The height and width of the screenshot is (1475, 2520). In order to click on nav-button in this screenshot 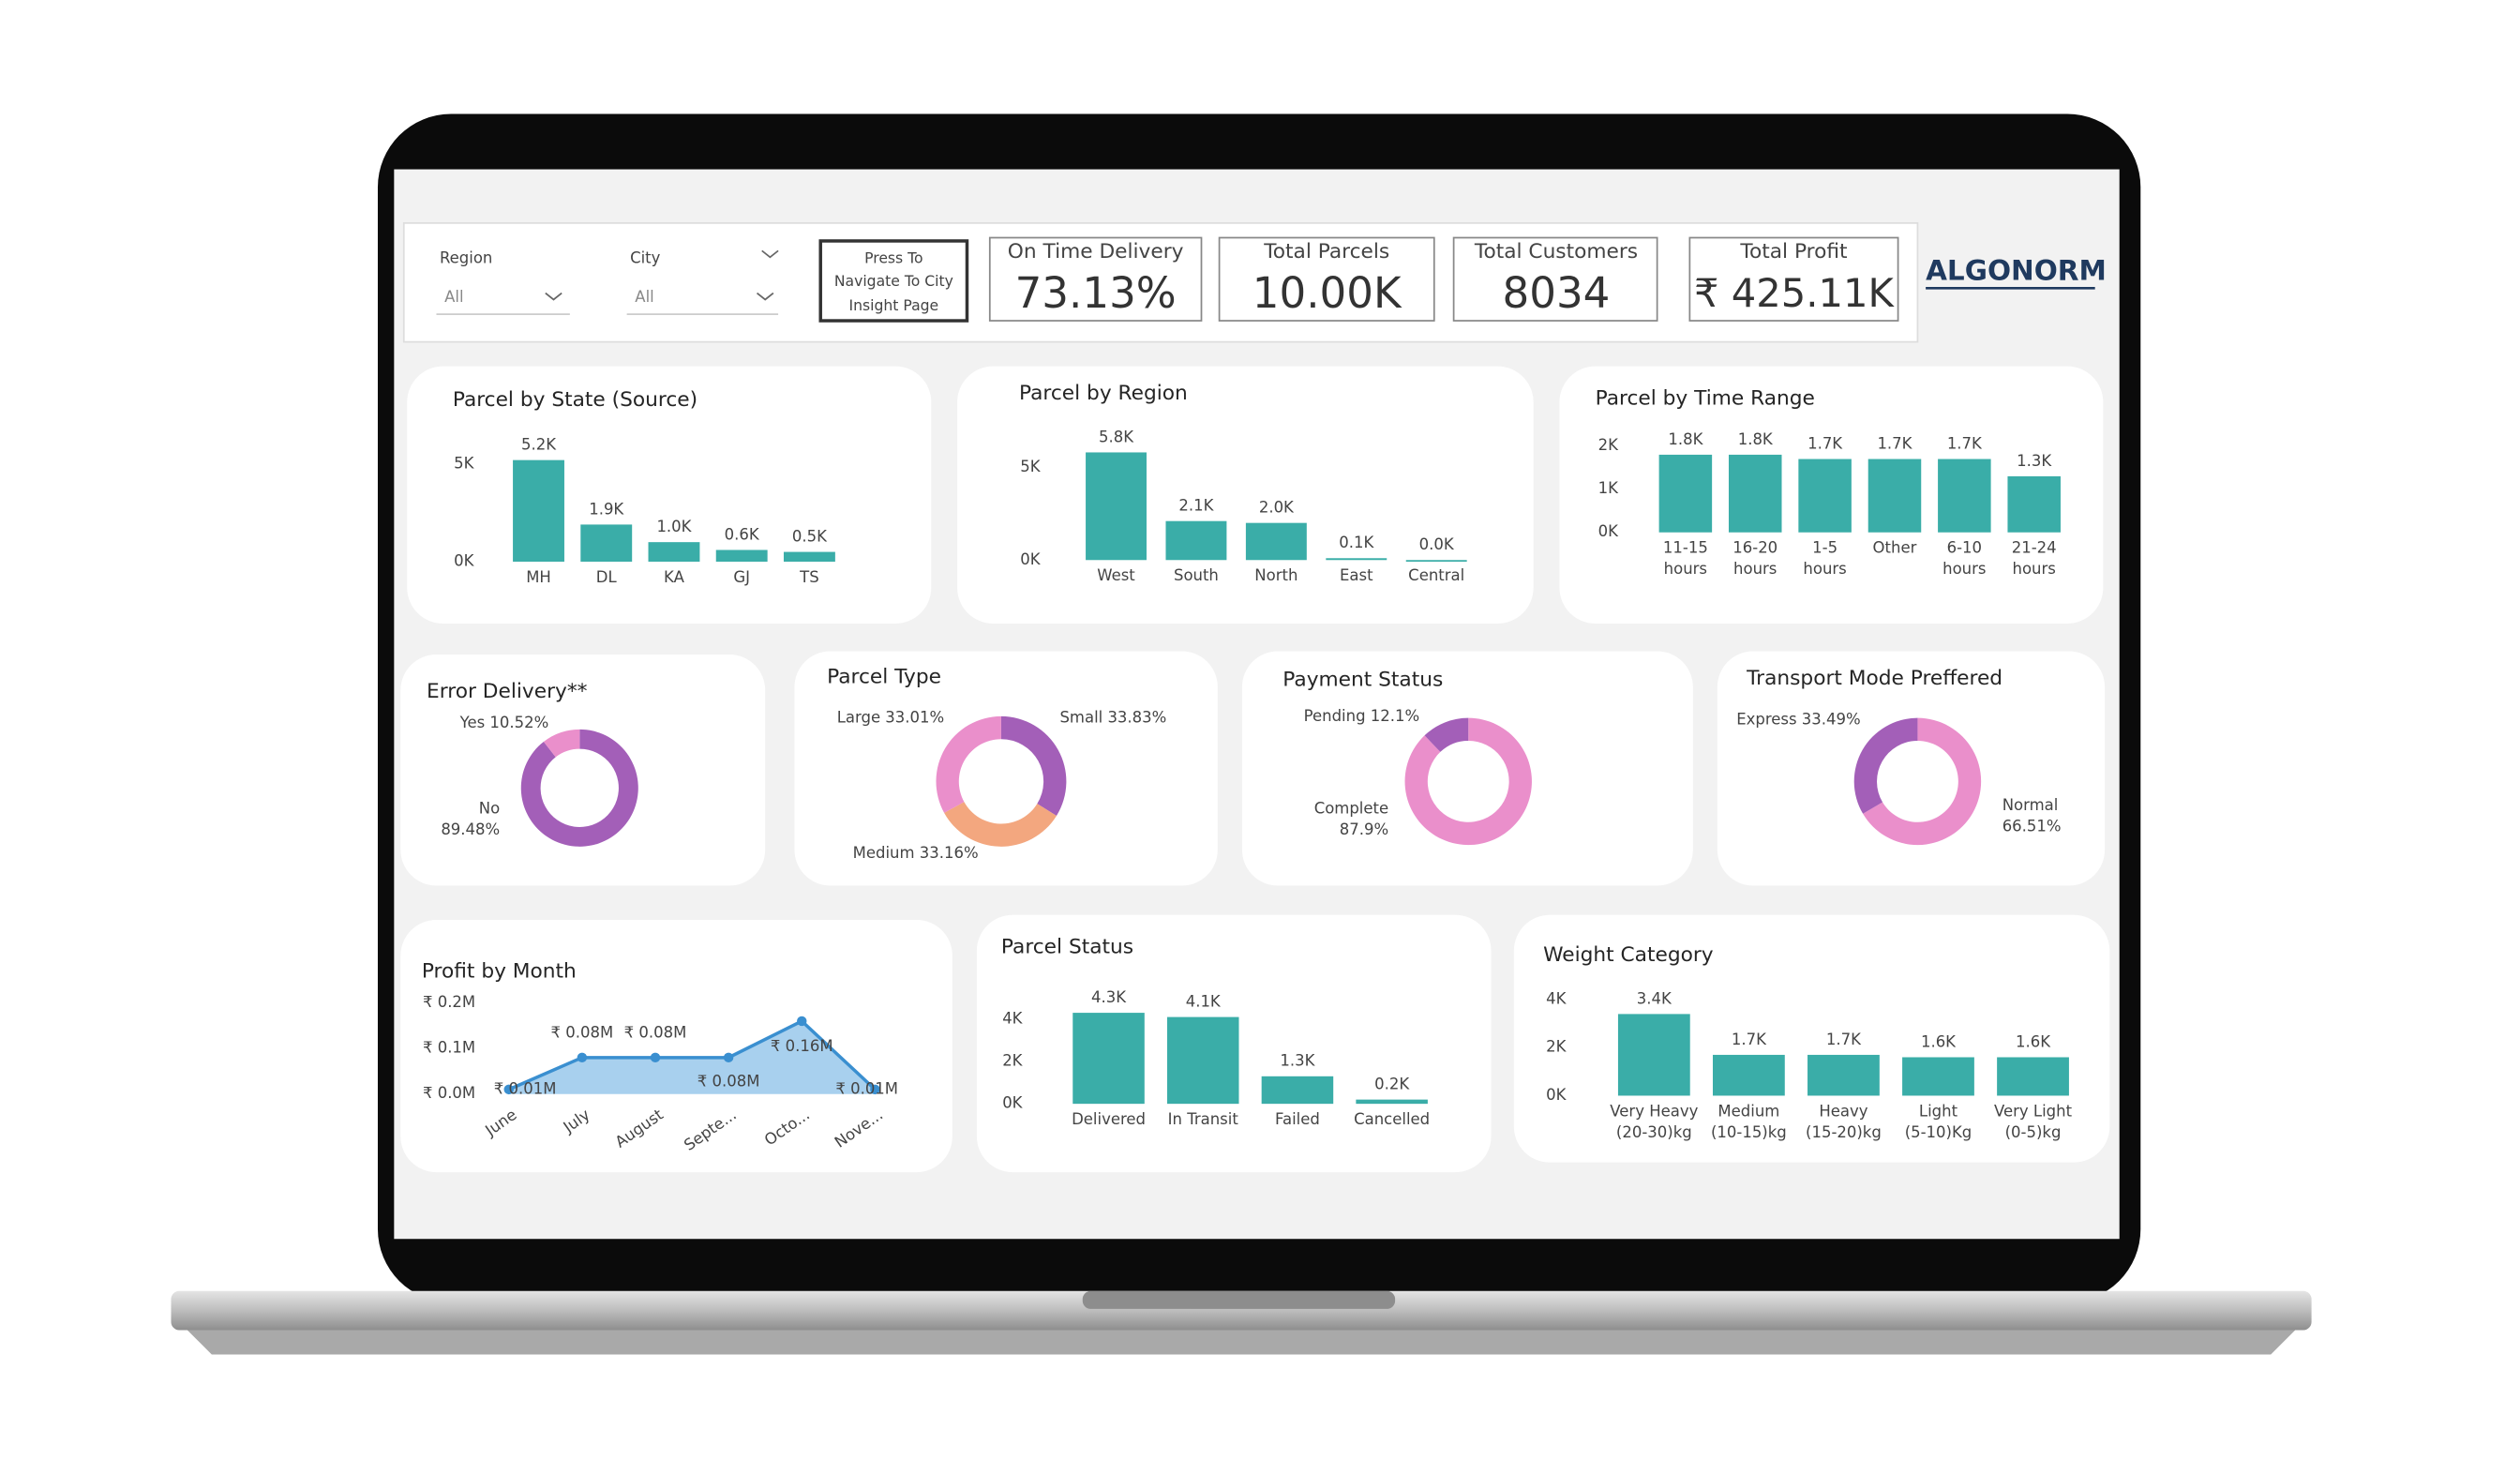, I will do `click(893, 281)`.